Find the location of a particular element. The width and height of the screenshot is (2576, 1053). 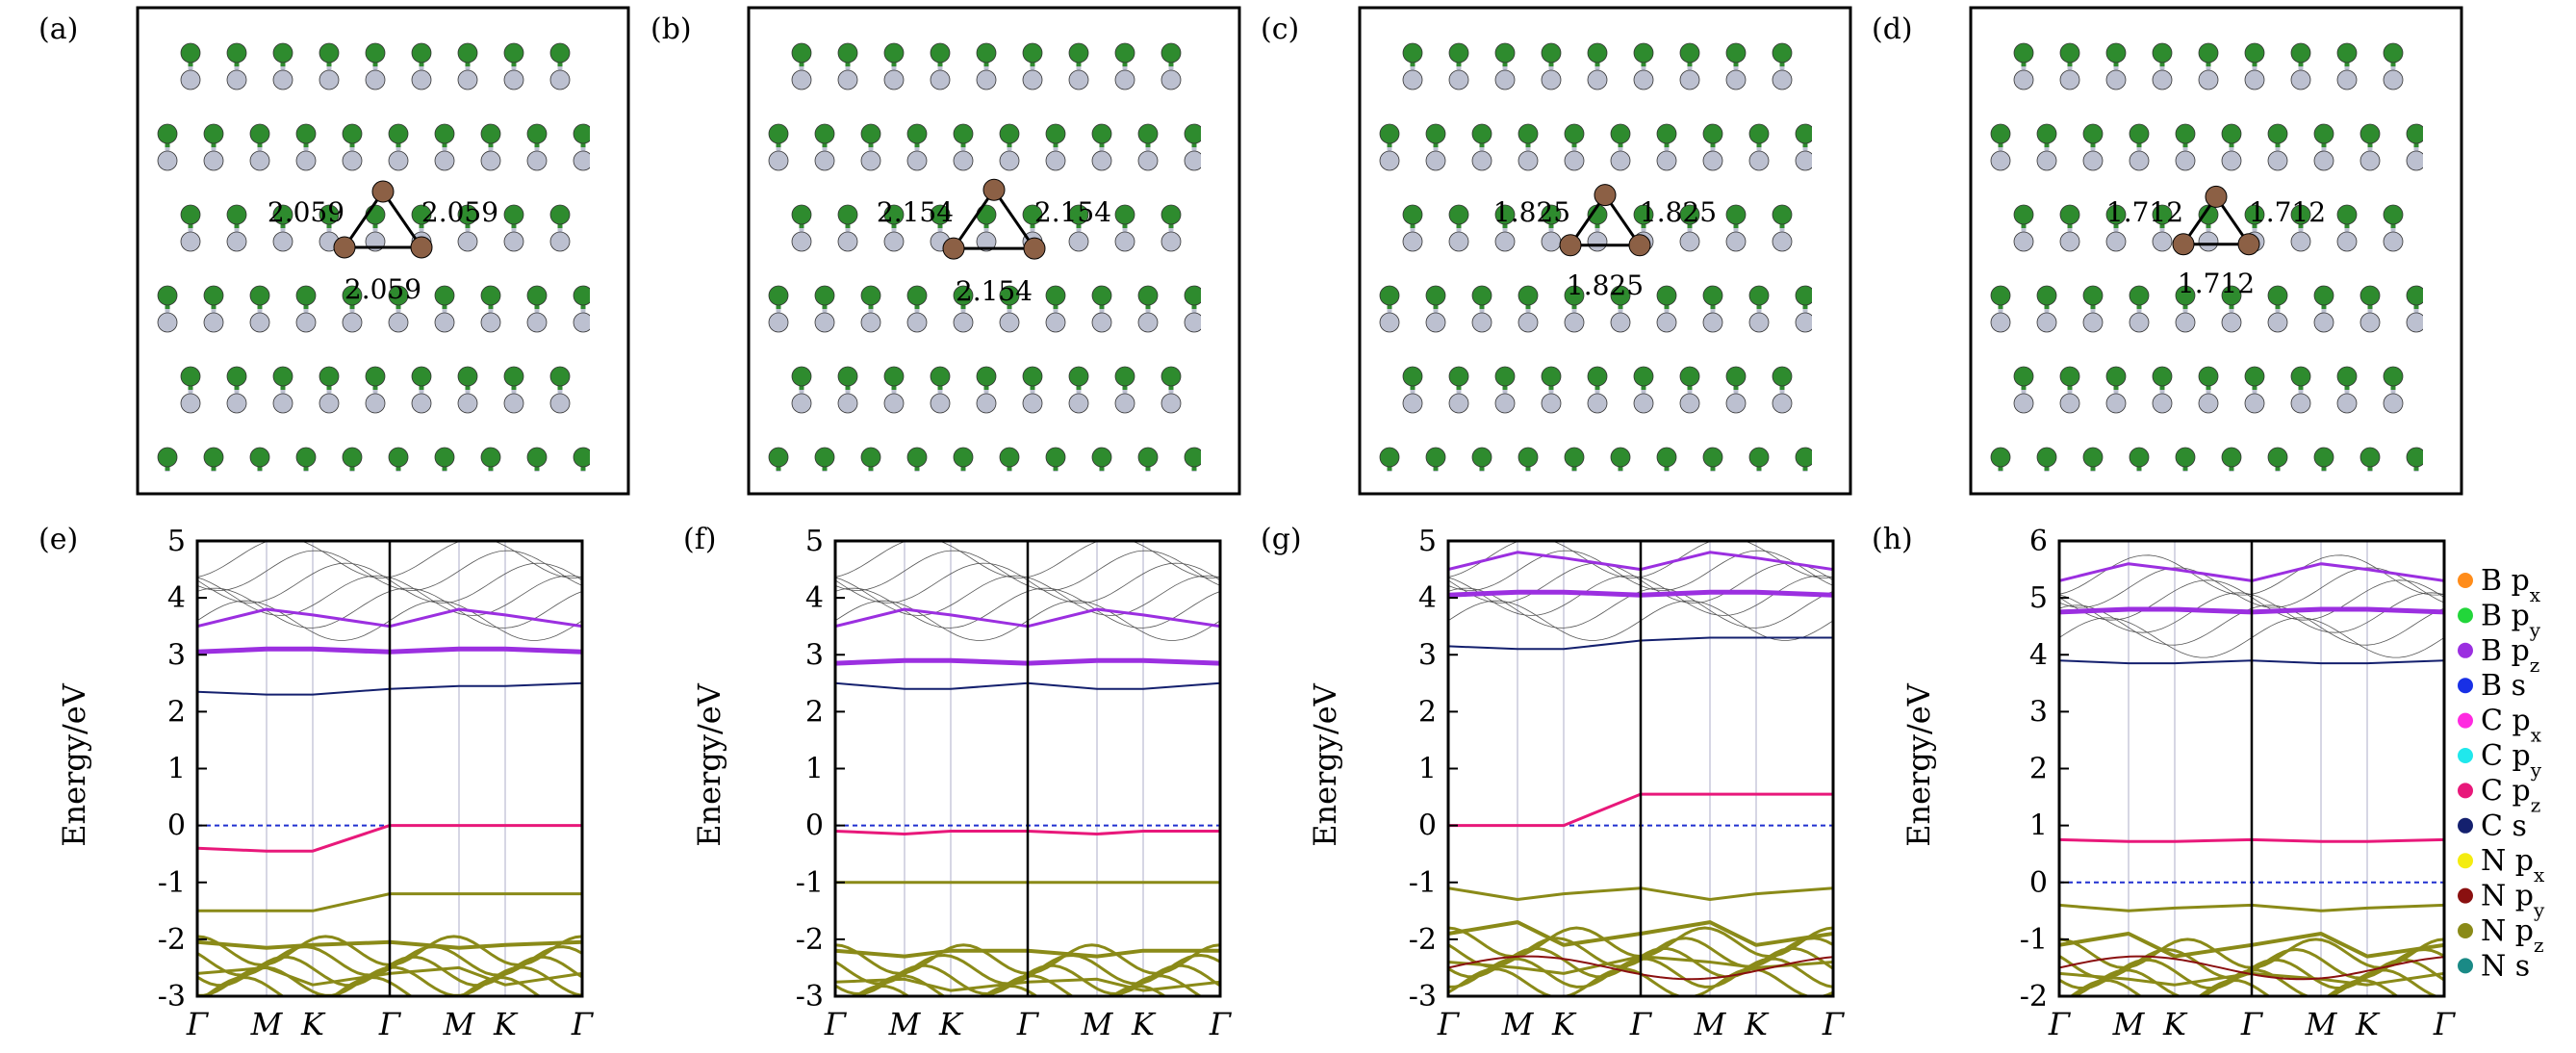

k-point-label: M is located at coordinates (267, 1024).